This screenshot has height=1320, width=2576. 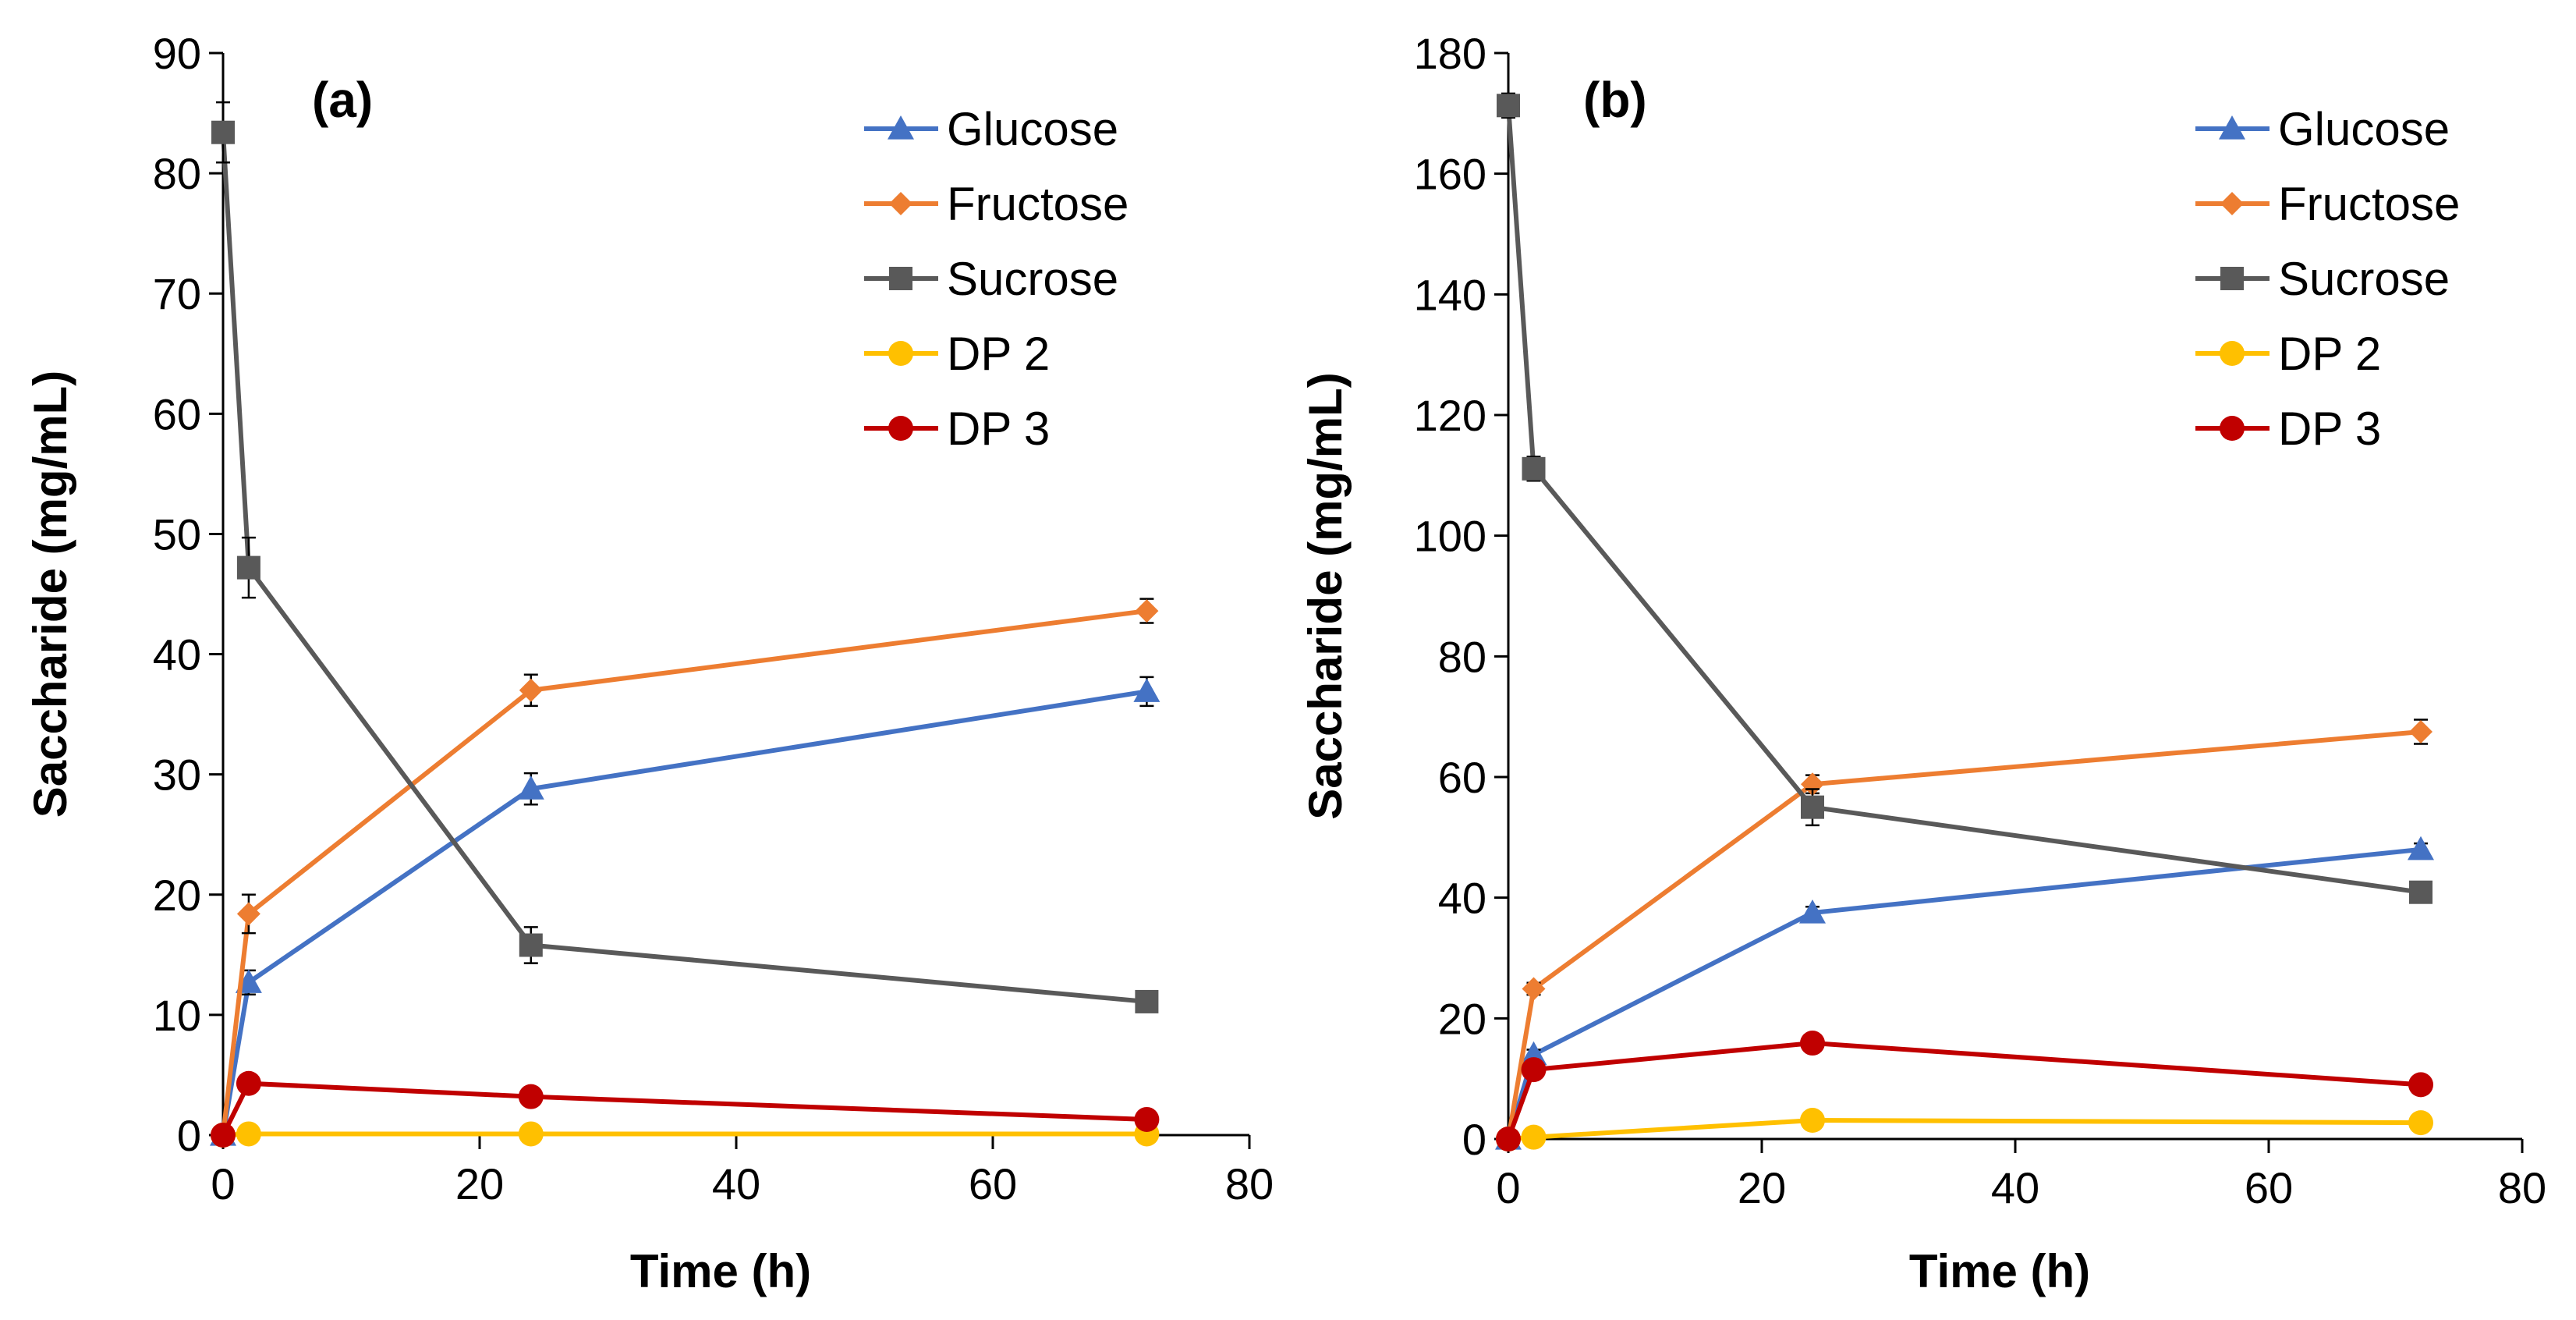 I want to click on y-tick-label: 30, so click(x=177, y=775).